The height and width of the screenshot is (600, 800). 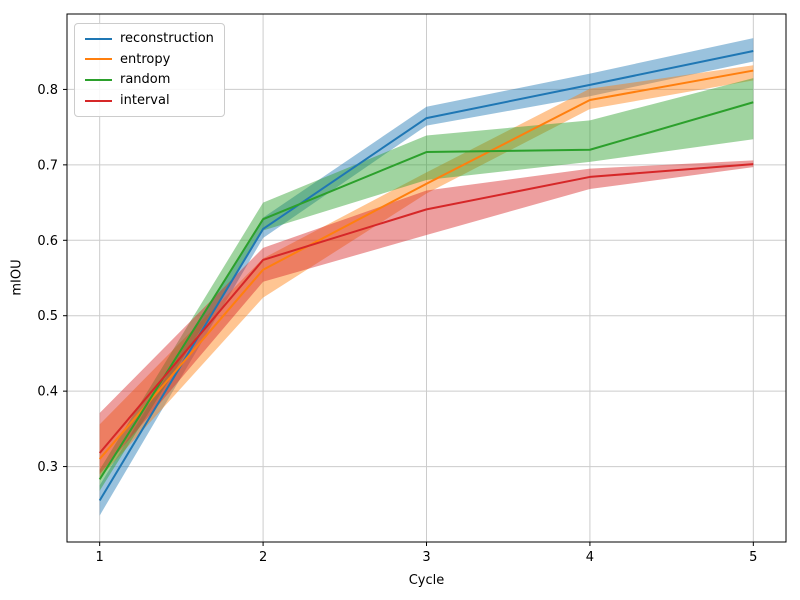 I want to click on legend-item-entropy: entropy, so click(x=149, y=59).